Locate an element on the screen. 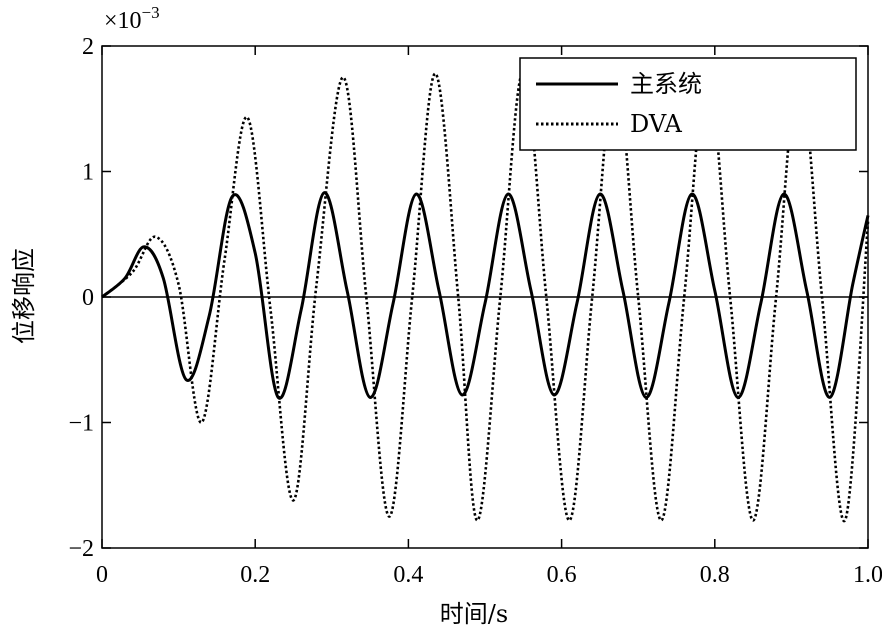 This screenshot has height=632, width=882. x-tick-label: 0.2 is located at coordinates (255, 575).